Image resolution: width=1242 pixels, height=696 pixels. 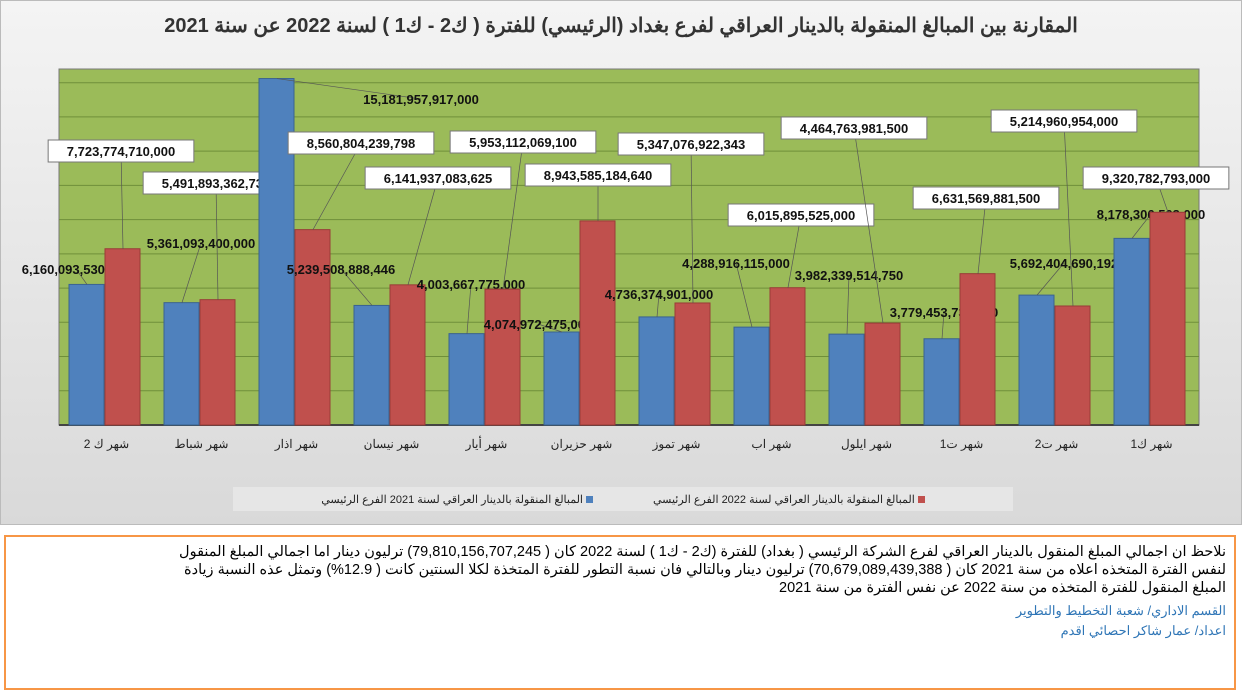 I want to click on author: اعداد/ عمار شاكر احصائي اقدم, so click(x=1143, y=630).